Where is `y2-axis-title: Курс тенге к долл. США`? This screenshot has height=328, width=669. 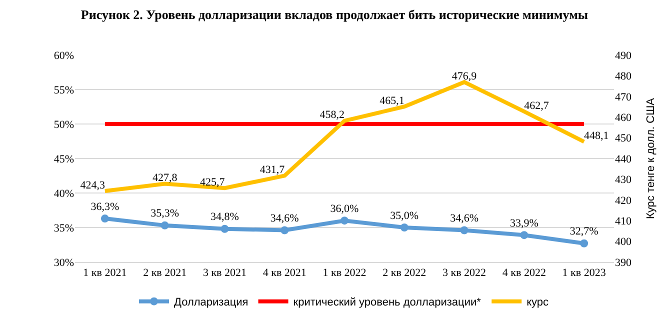 y2-axis-title: Курс тенге к долл. США is located at coordinates (651, 158).